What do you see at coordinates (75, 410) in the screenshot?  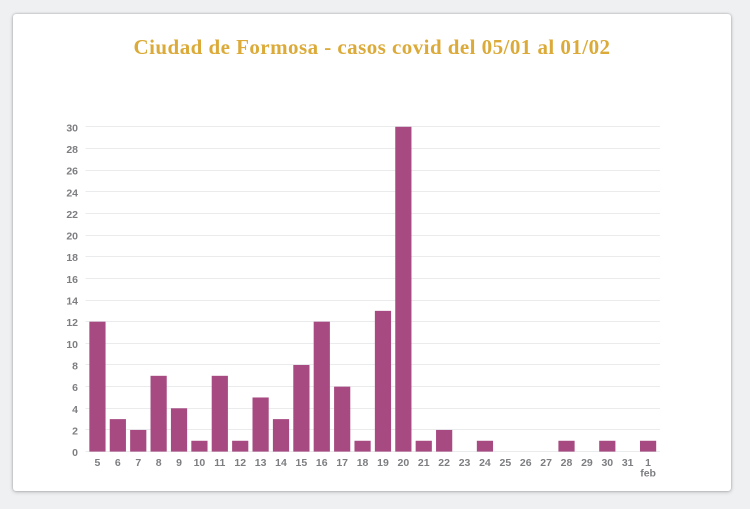 I see `svg-text: 4` at bounding box center [75, 410].